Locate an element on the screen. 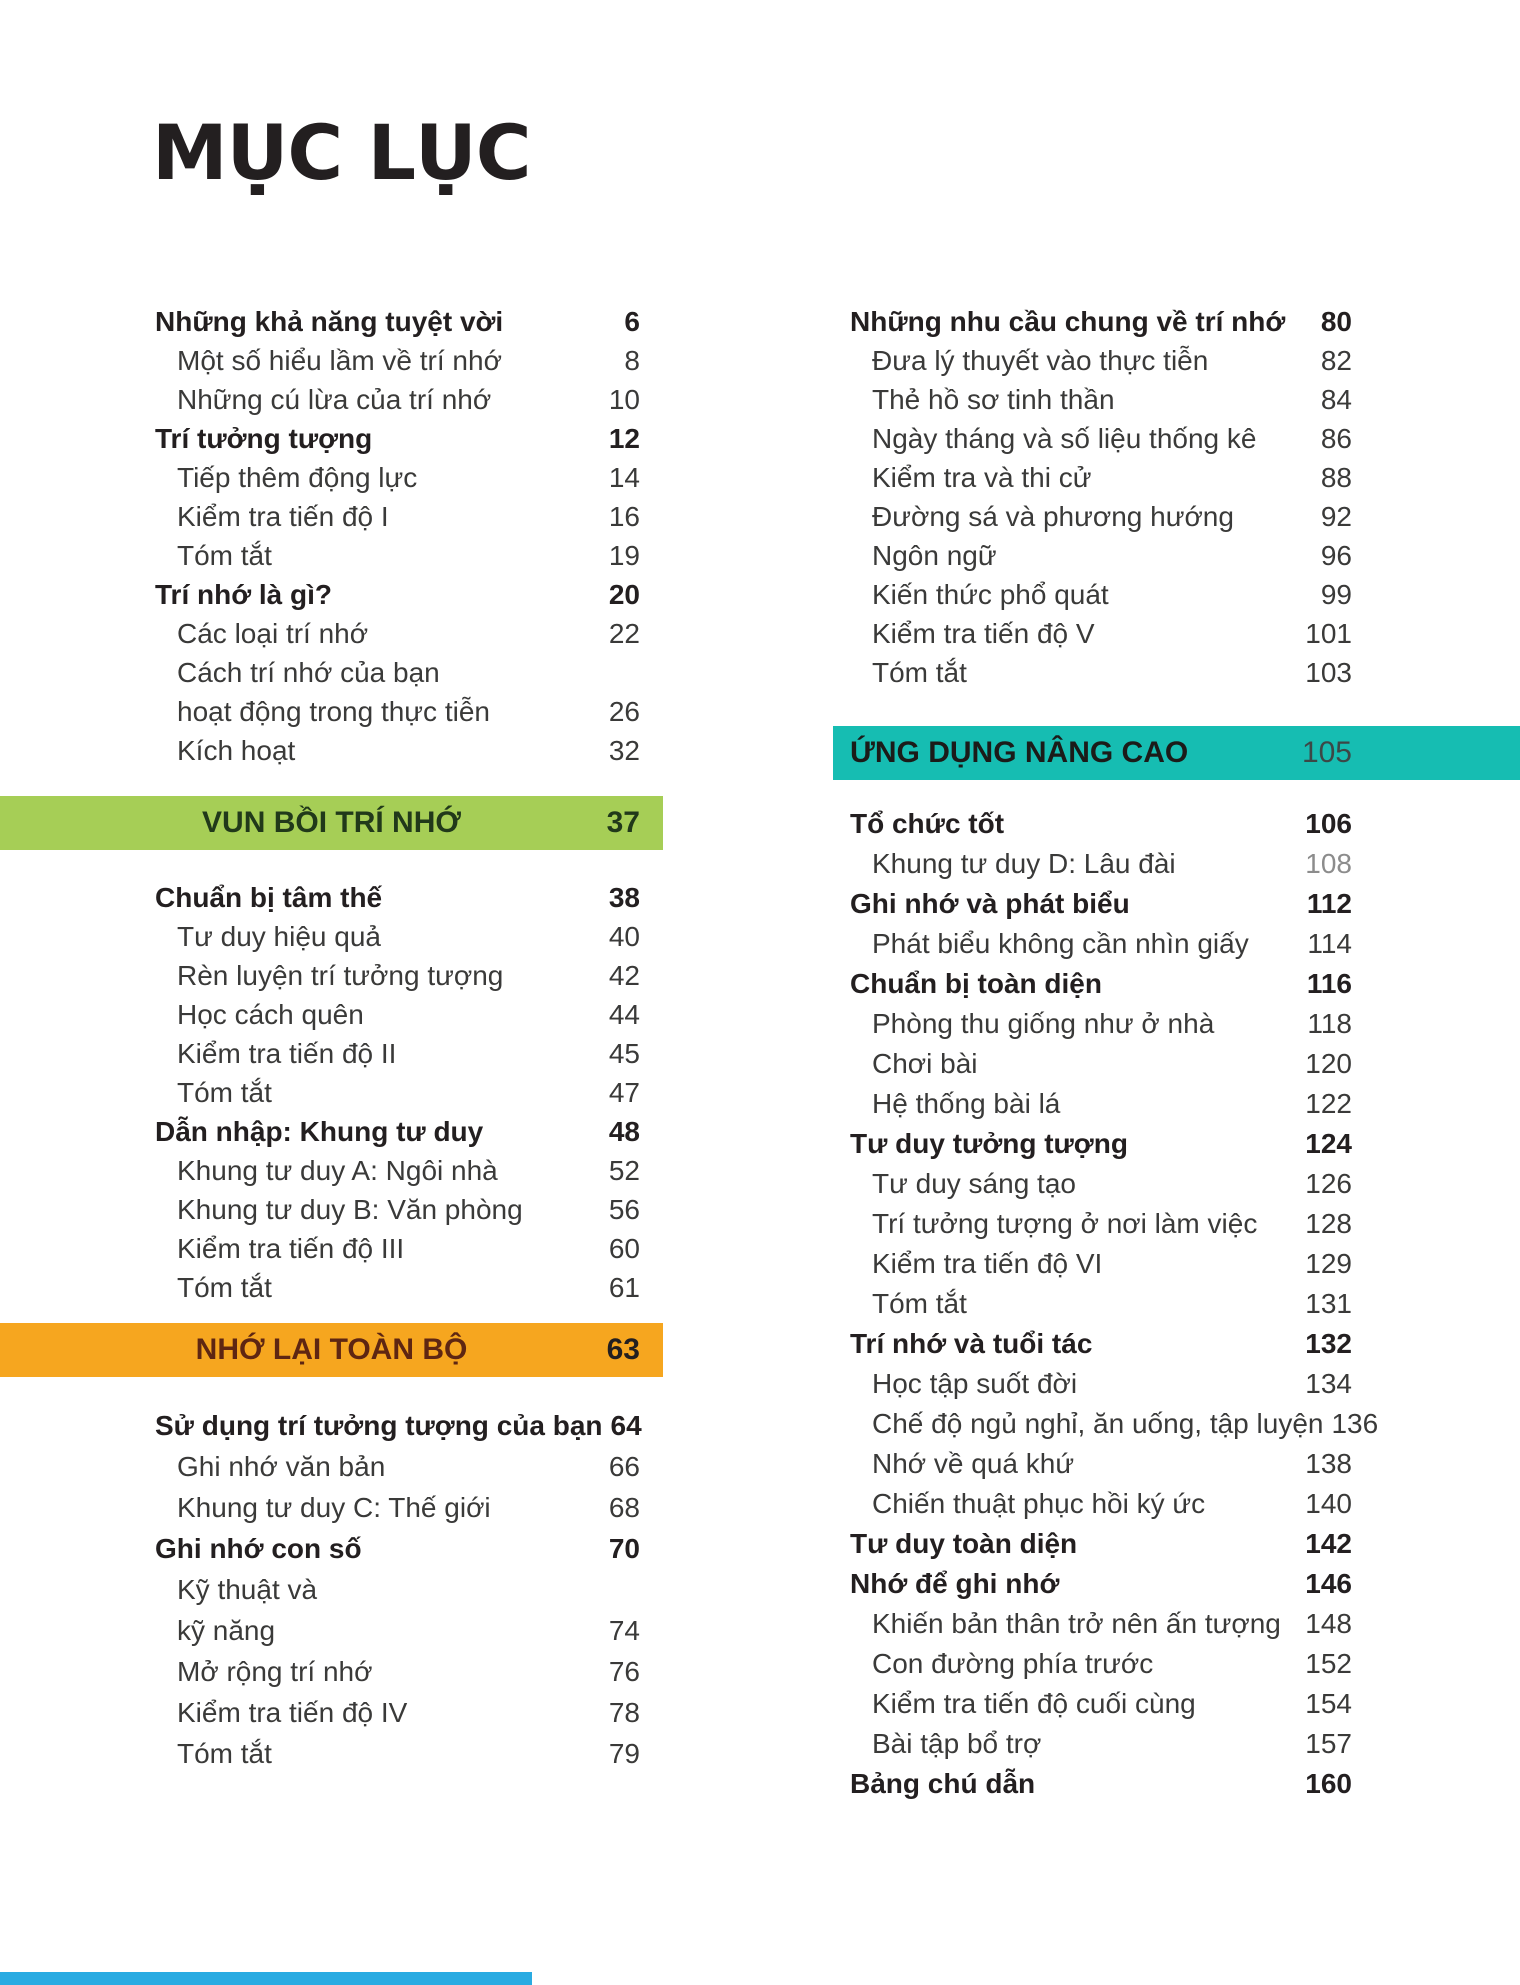 The height and width of the screenshot is (1985, 1520). toc-entry-label: Các loại trí nhớ is located at coordinates (273, 633).